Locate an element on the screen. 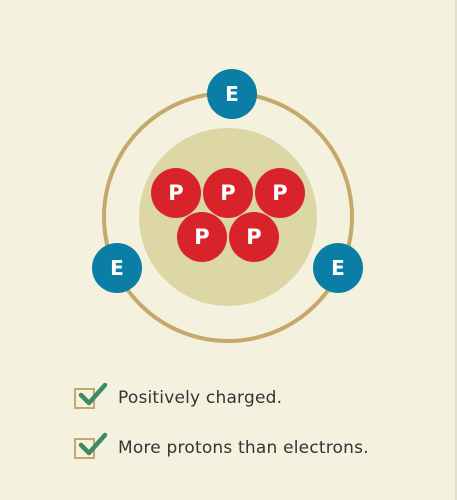  checklist-item-label: Positively charged. is located at coordinates (200, 398).